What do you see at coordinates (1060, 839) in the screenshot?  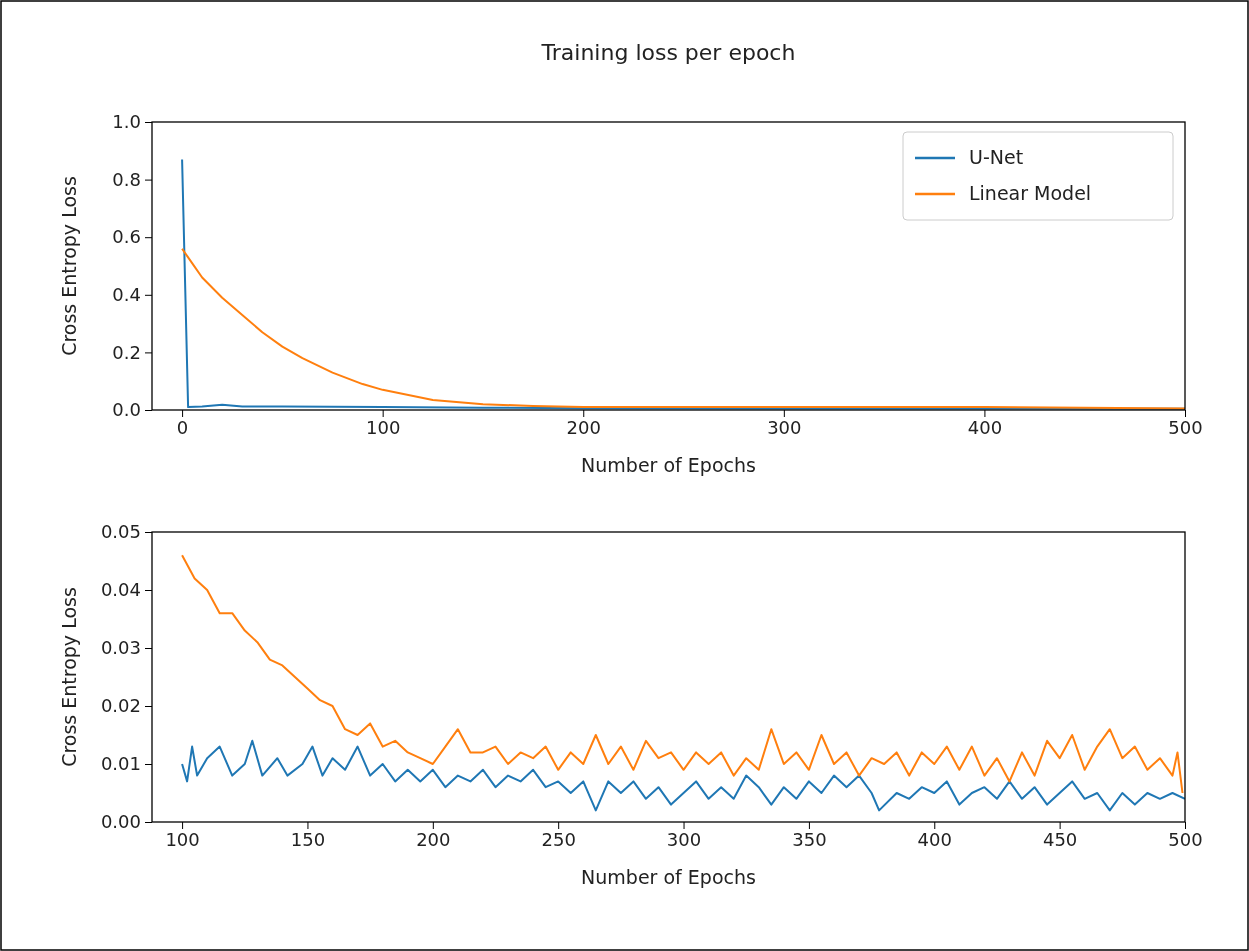 I see `x-tick-label: 450` at bounding box center [1060, 839].